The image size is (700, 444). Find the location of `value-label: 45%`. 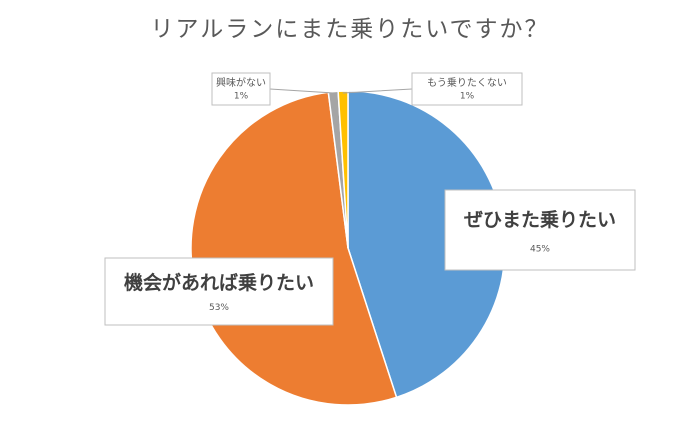

value-label: 45% is located at coordinates (540, 250).